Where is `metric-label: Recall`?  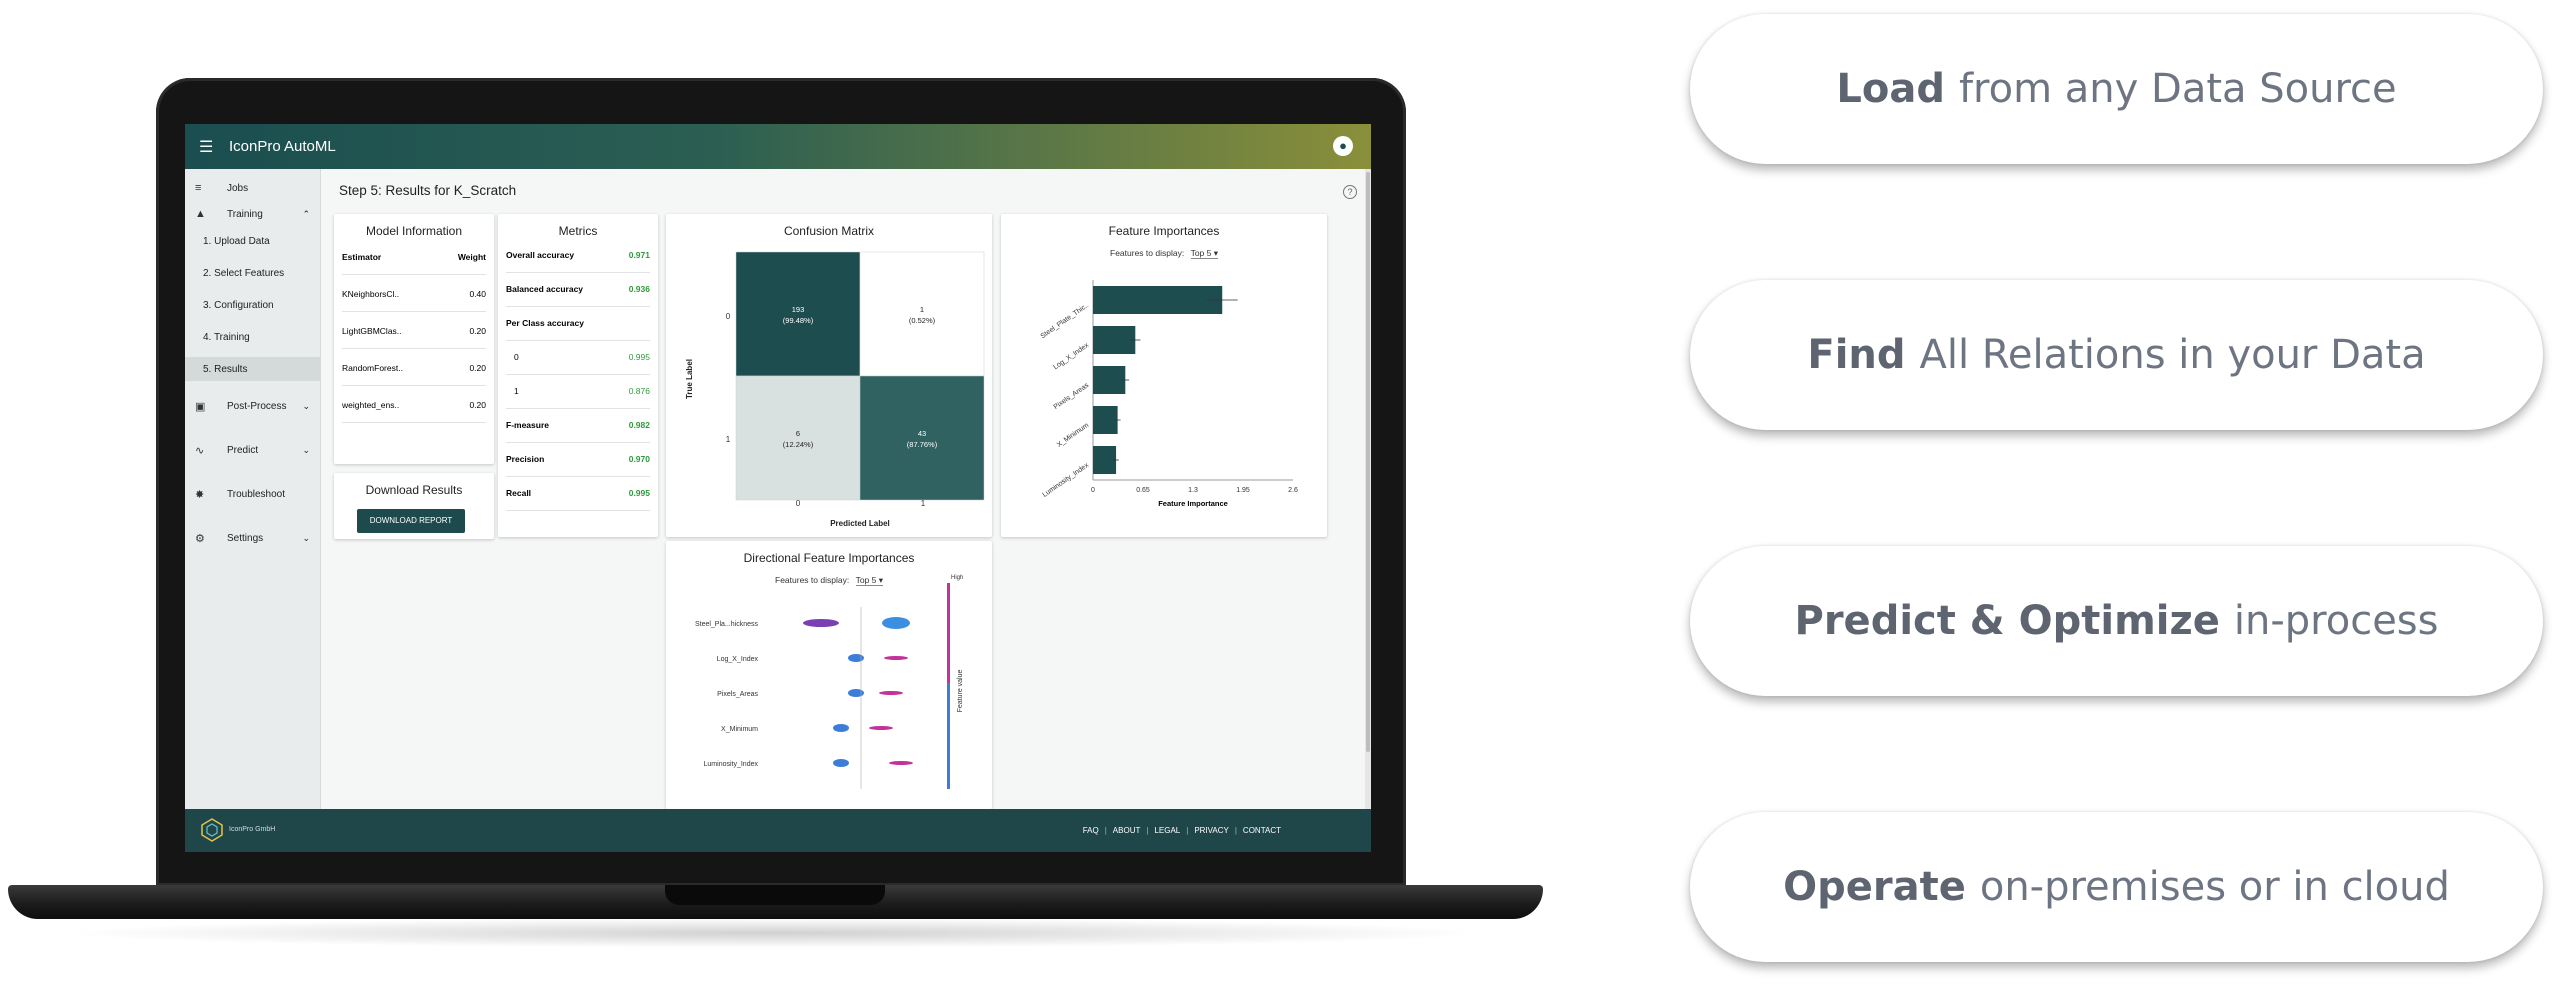
metric-label: Recall is located at coordinates (519, 493).